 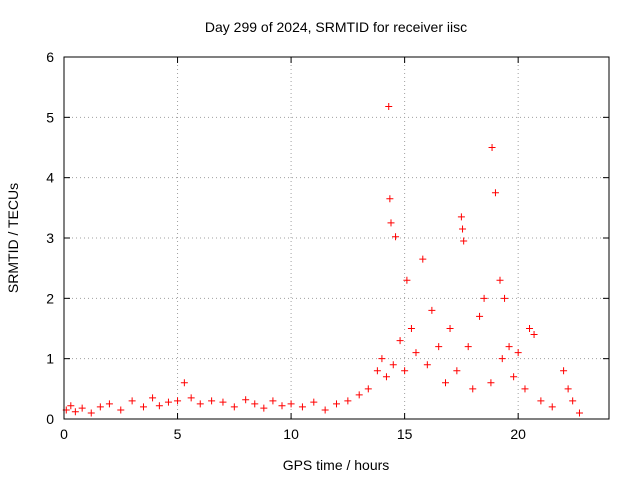 What do you see at coordinates (50, 178) in the screenshot?
I see `y-tick-label: 4` at bounding box center [50, 178].